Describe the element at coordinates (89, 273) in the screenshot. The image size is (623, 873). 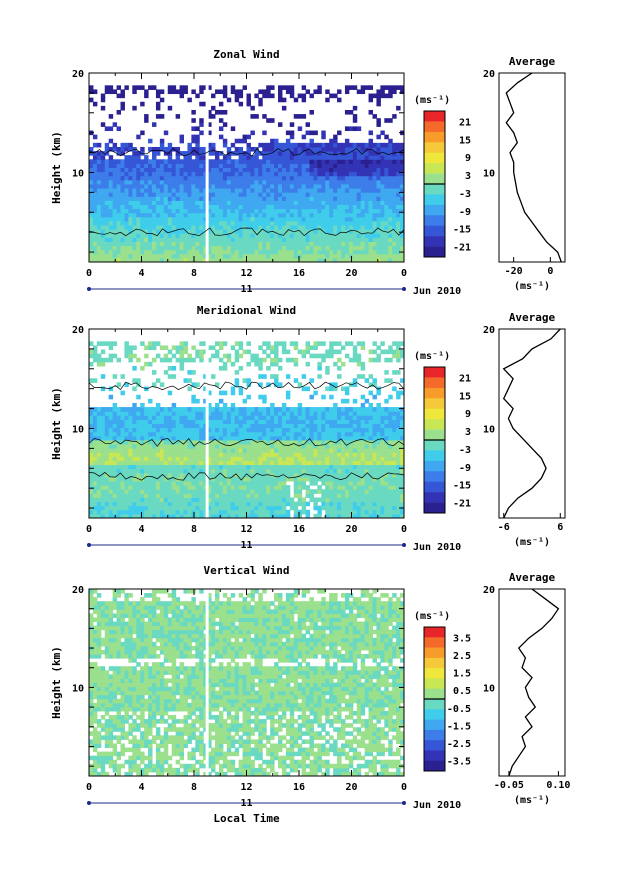
I see `x-tick-label: 0` at that location.